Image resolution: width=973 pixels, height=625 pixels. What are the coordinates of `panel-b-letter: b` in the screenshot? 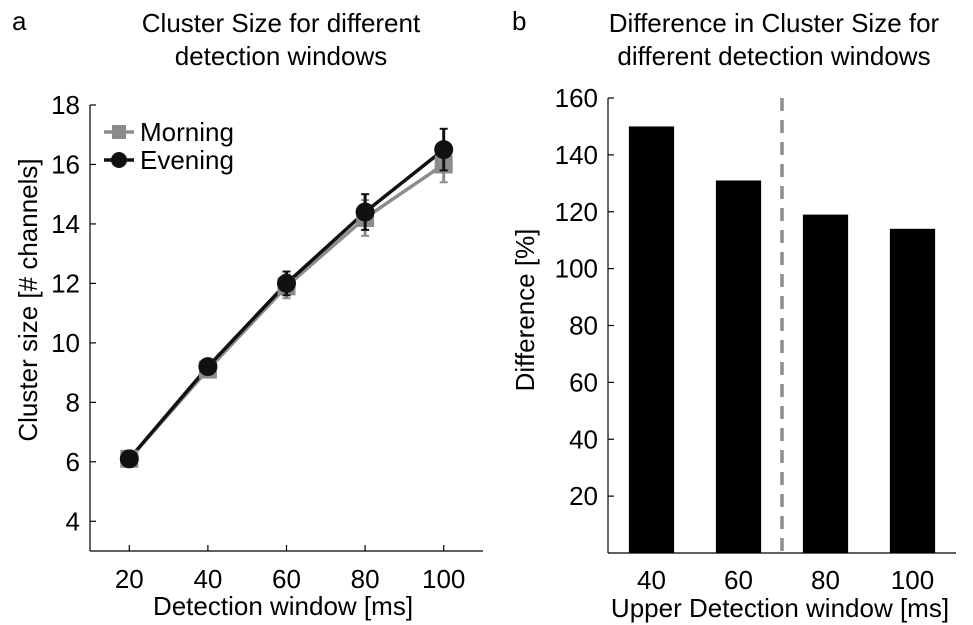 It's located at (519, 21).